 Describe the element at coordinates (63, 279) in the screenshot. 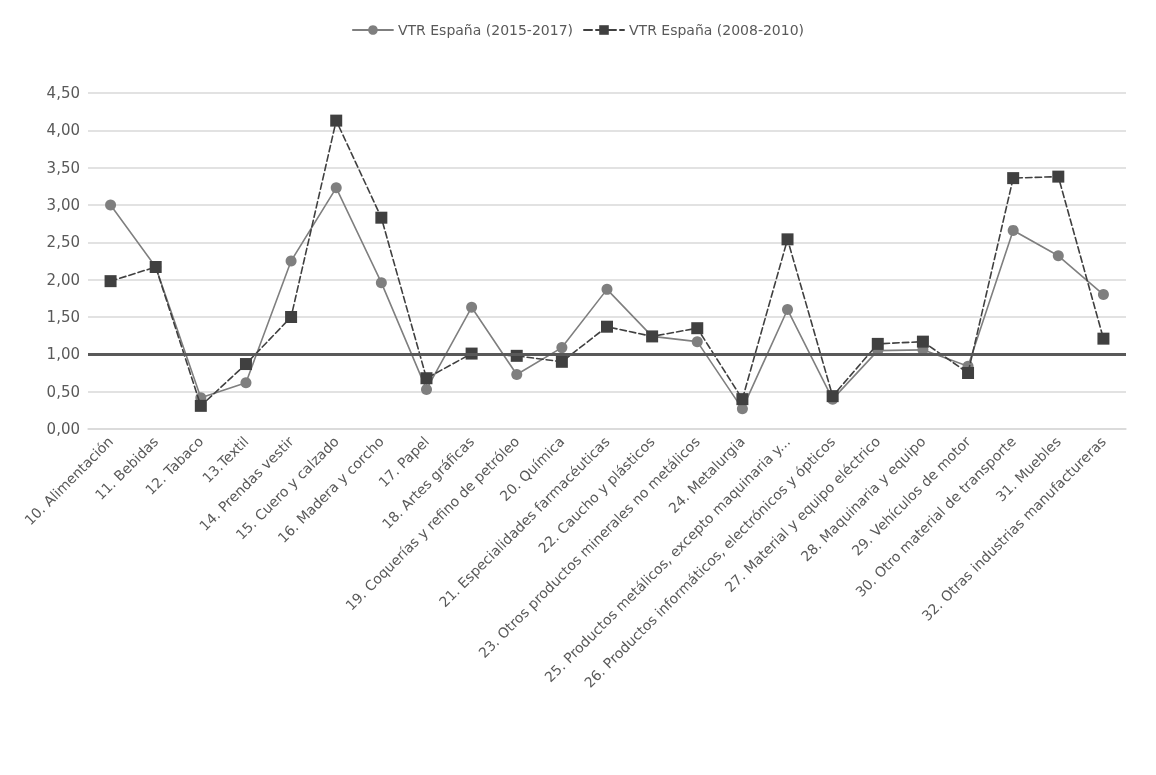

I see `y-tick-label: 2,00` at that location.